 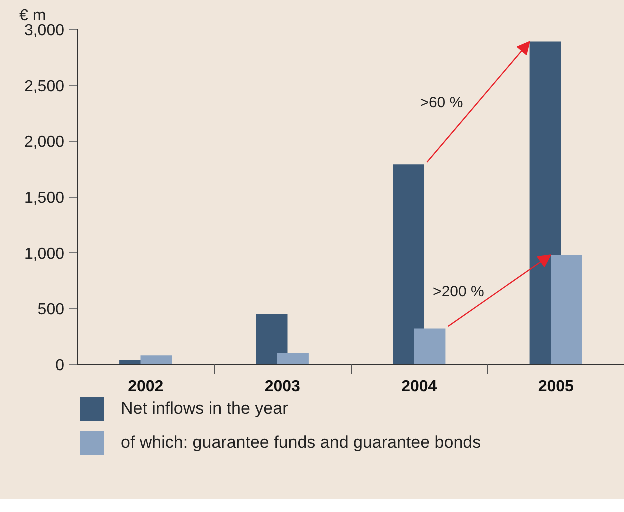 I want to click on annotation: >60 %, so click(x=442, y=103).